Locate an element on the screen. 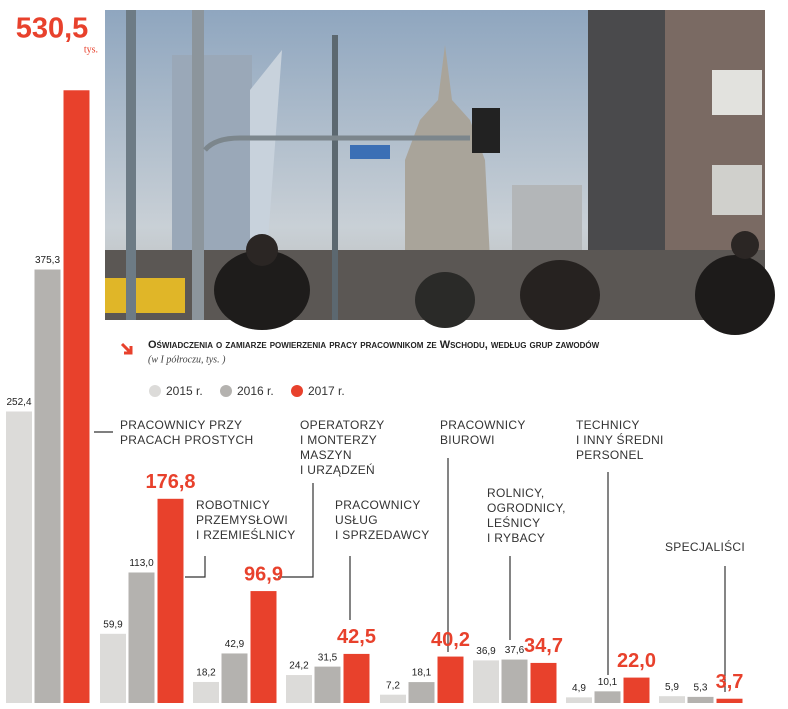 The width and height of the screenshot is (788, 709). value-label: 18,1 is located at coordinates (422, 673).